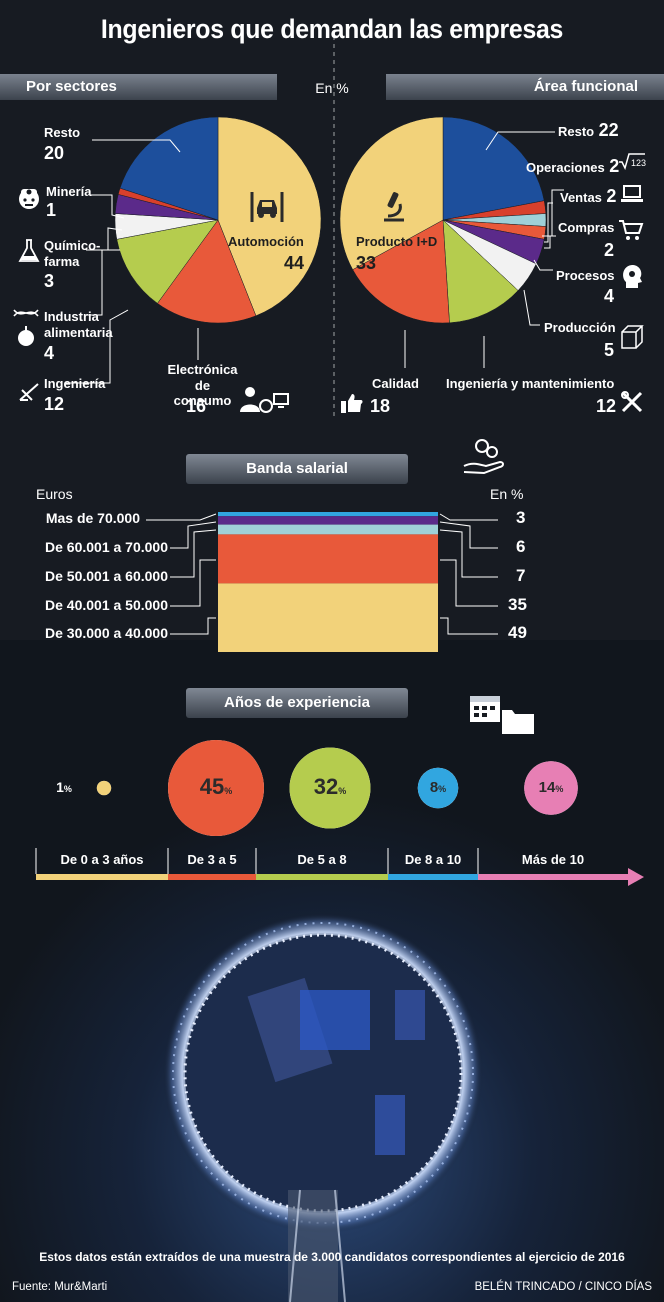 The image size is (664, 1302). I want to click on engineering-pencil-icon, so click(29, 392).